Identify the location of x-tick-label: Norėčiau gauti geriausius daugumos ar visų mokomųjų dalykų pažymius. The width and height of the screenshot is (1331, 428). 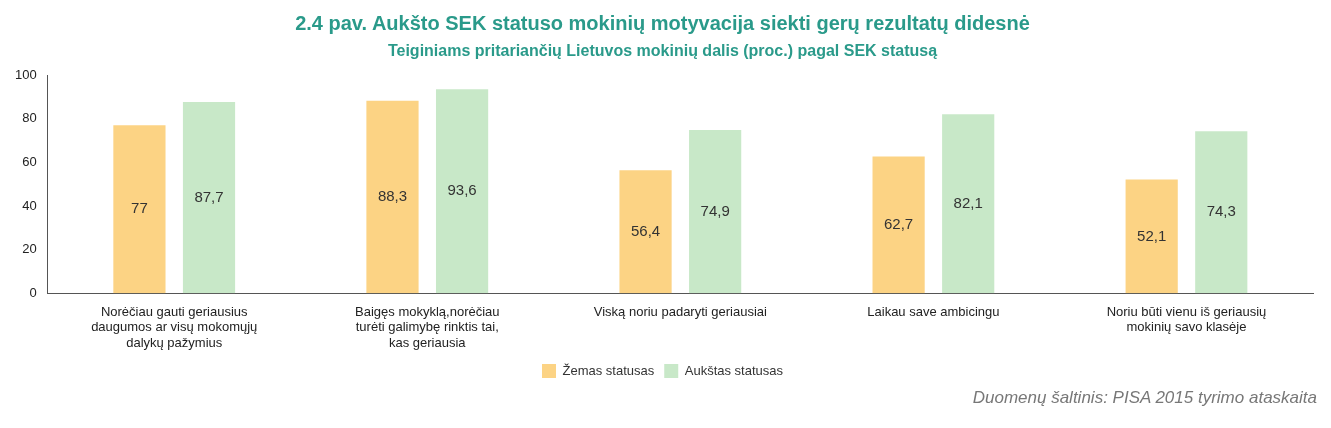
(174, 326).